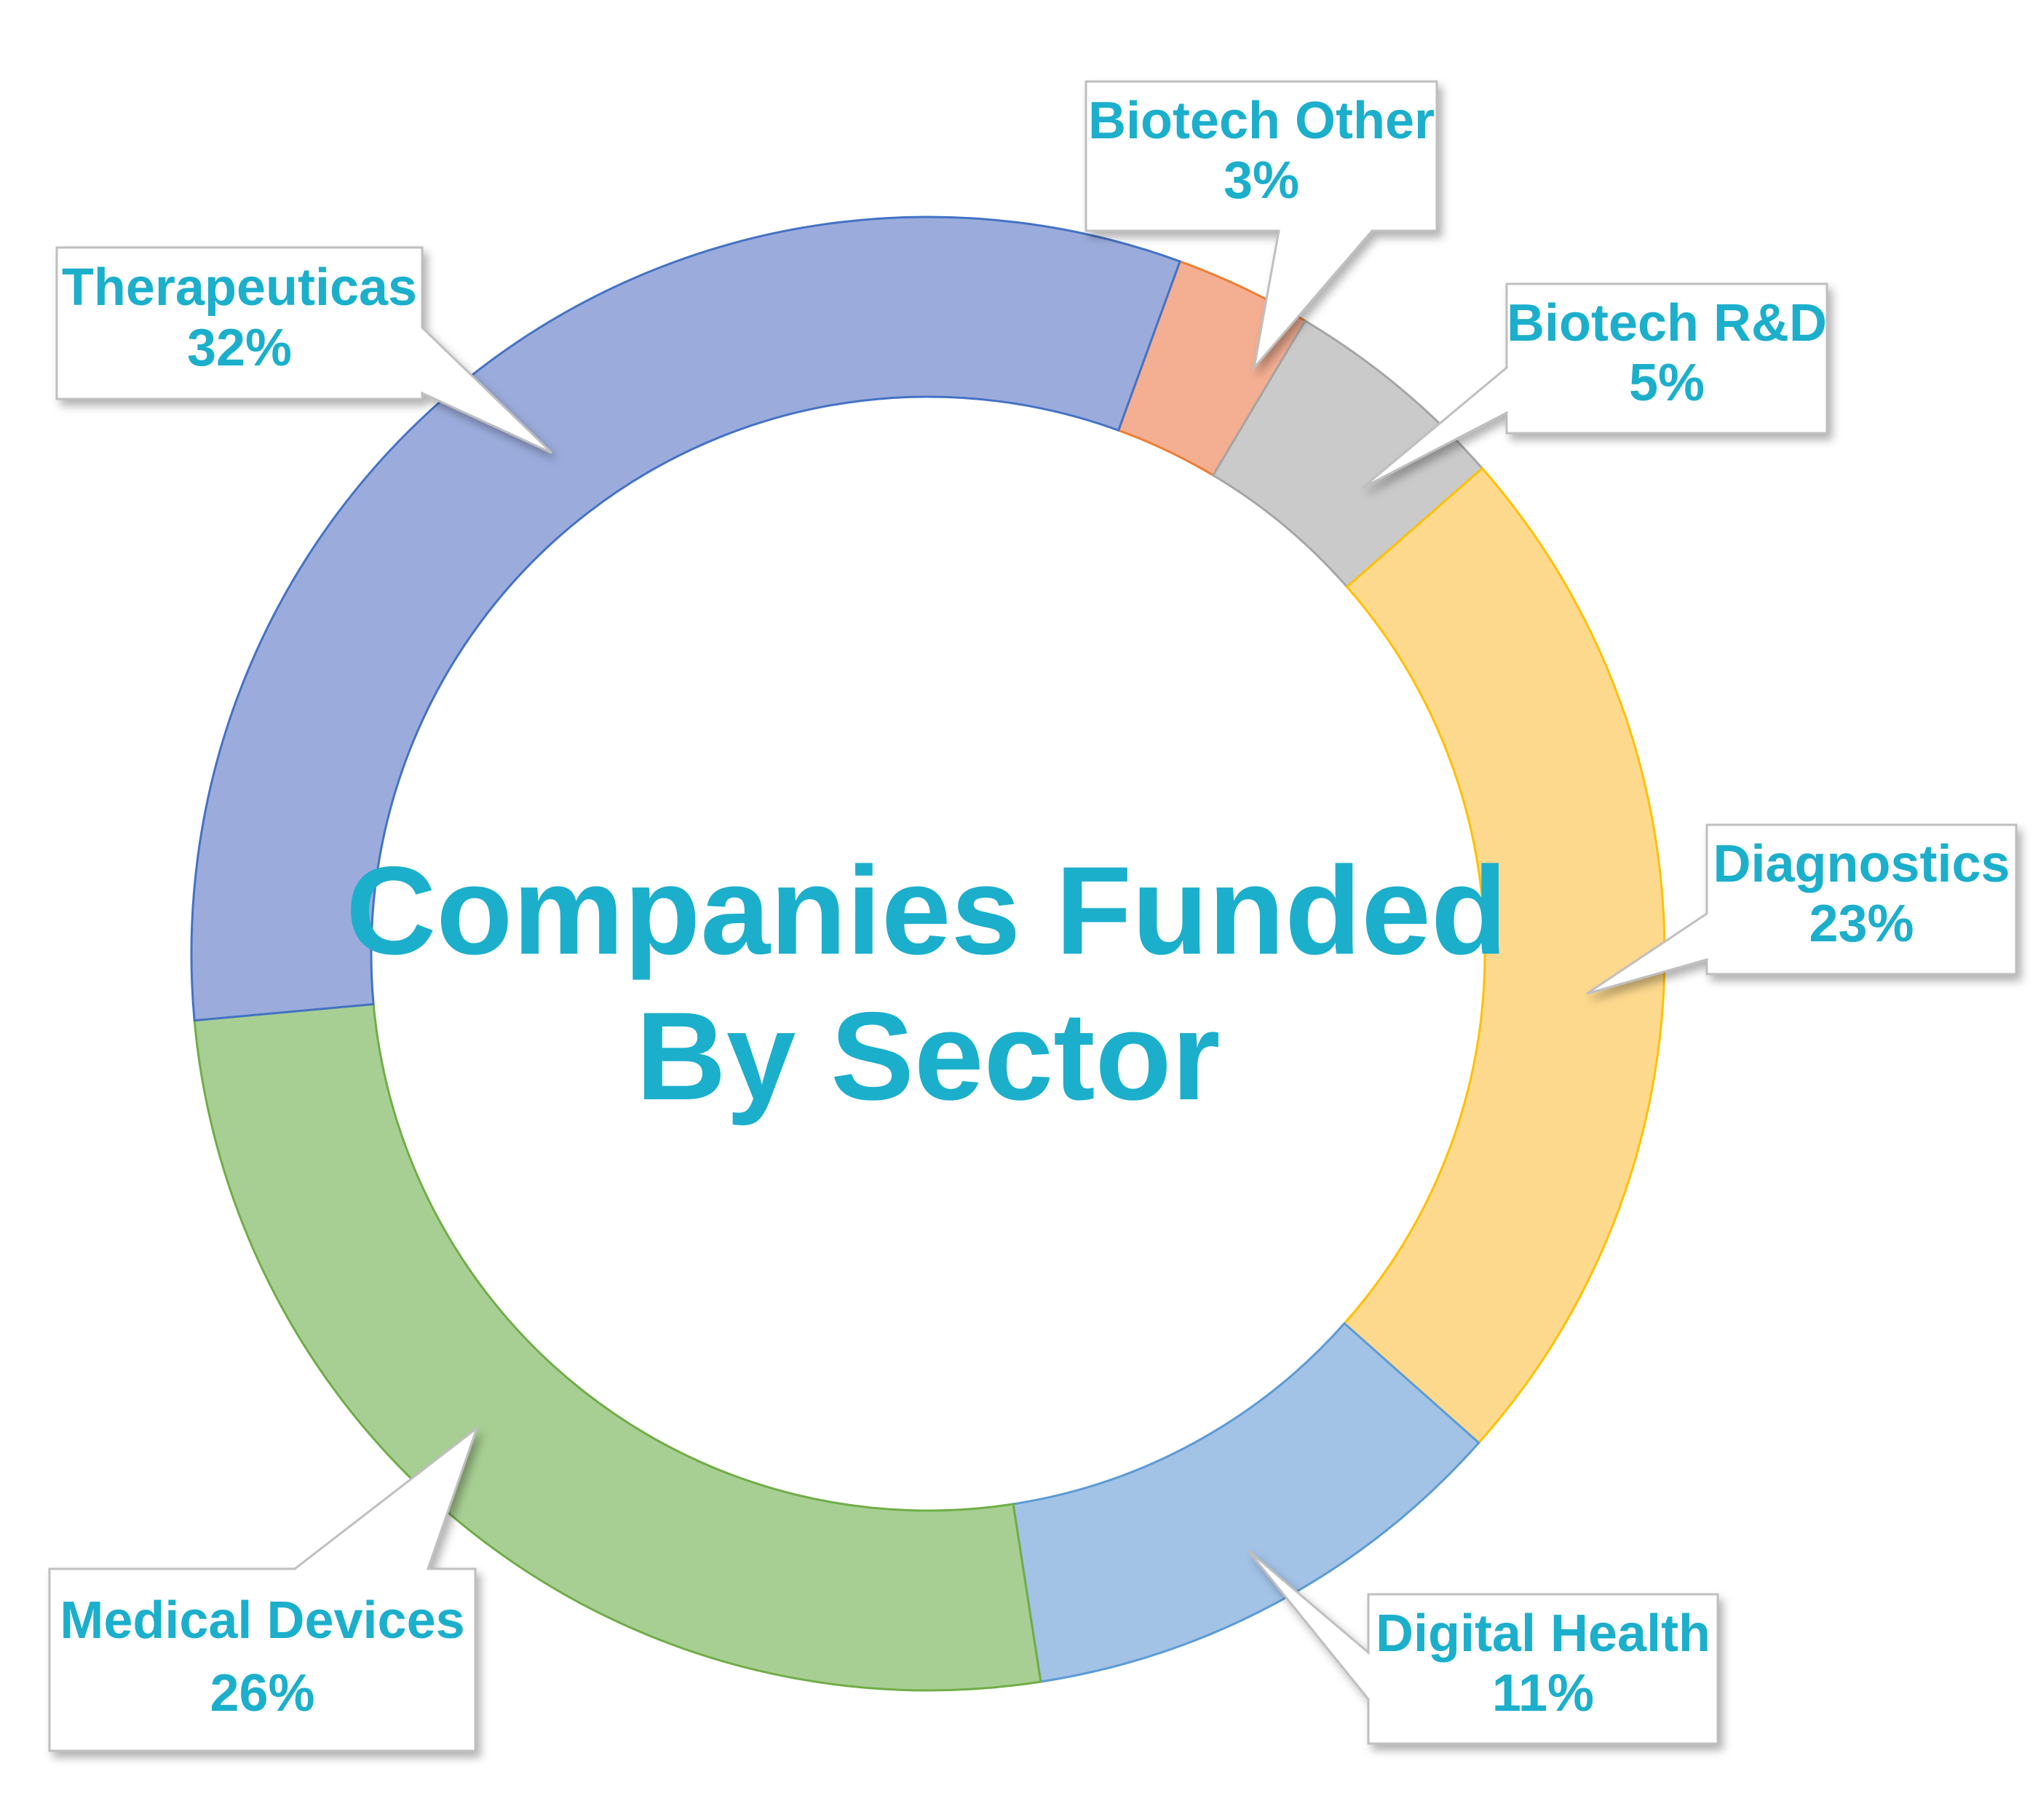  Describe the element at coordinates (262, 1620) in the screenshot. I see `callout-category-label: Medical Devices` at that location.